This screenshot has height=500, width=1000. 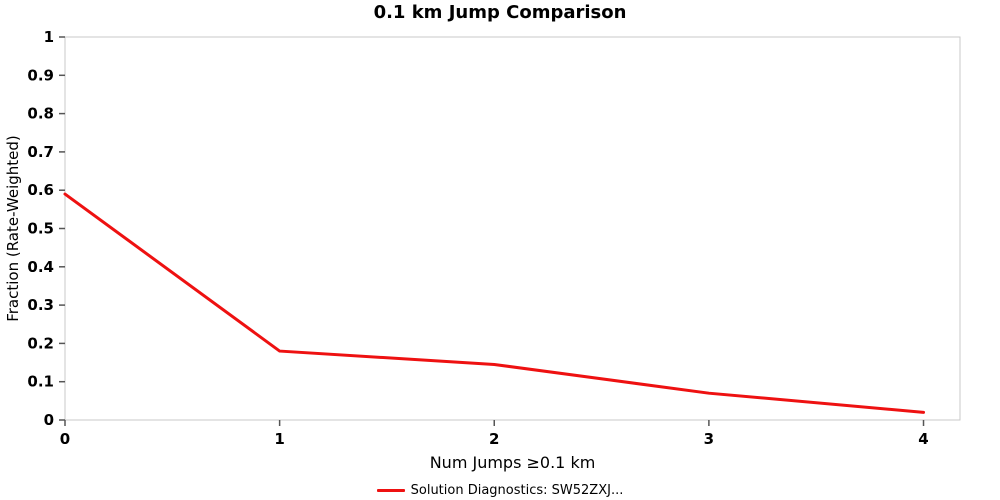 I want to click on y-tick-label: 0.2, so click(x=40, y=343).